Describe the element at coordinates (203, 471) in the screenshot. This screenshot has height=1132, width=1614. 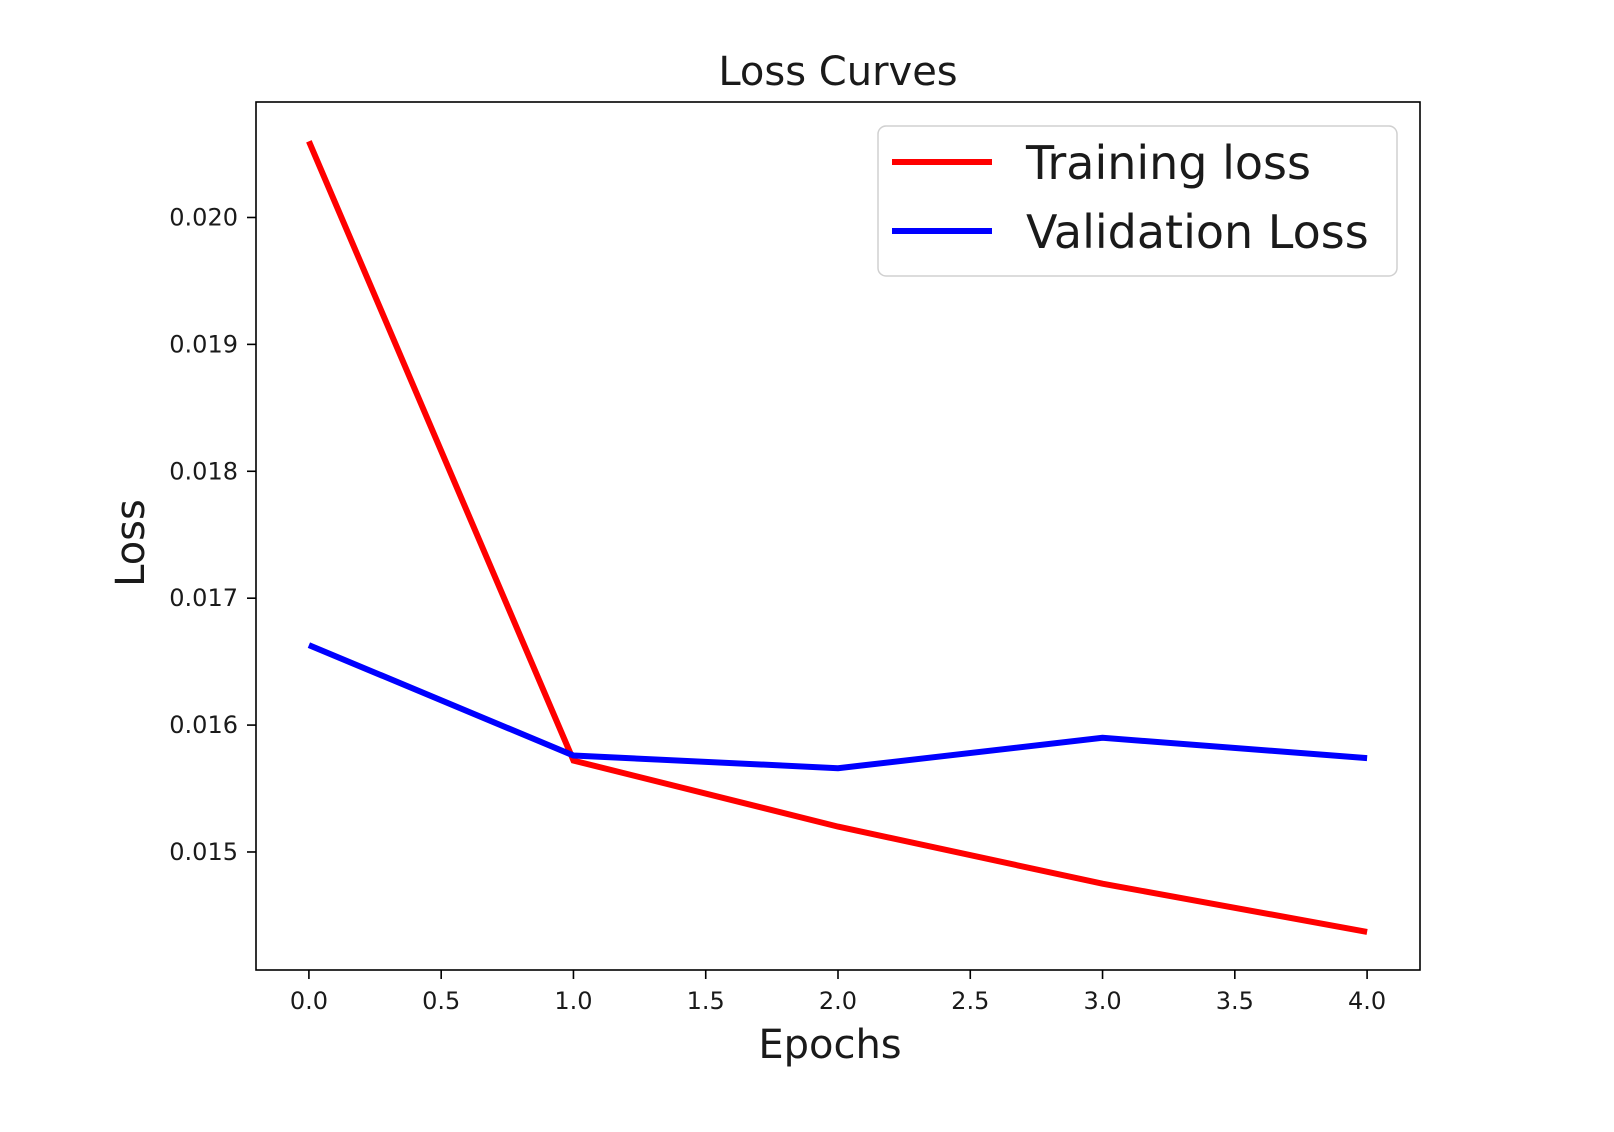
I see `y-tick-label: 0.018` at that location.